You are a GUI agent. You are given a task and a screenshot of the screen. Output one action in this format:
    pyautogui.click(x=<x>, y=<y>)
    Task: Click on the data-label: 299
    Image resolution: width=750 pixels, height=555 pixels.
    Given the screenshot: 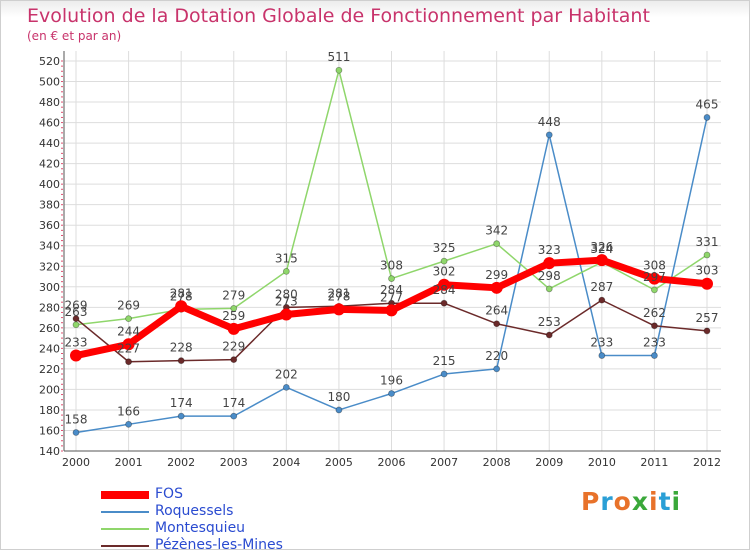 What is the action you would take?
    pyautogui.click(x=496, y=275)
    